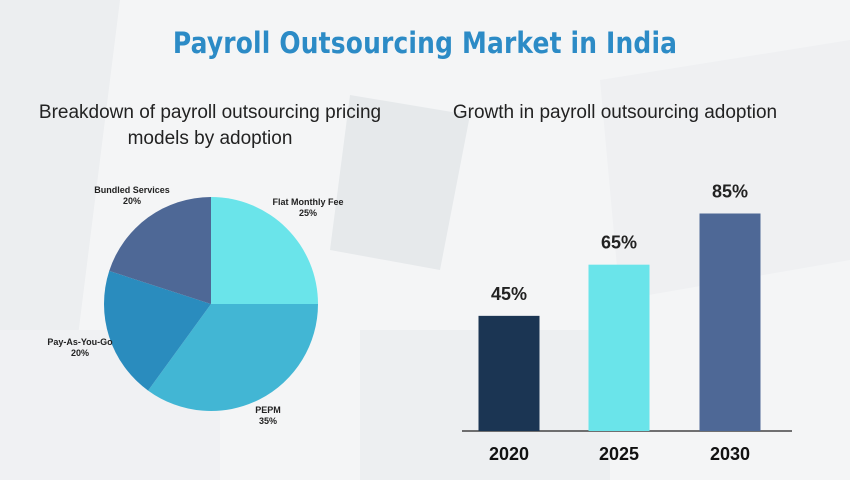 The height and width of the screenshot is (480, 850). I want to click on bar-value-label: 85%, so click(730, 192).